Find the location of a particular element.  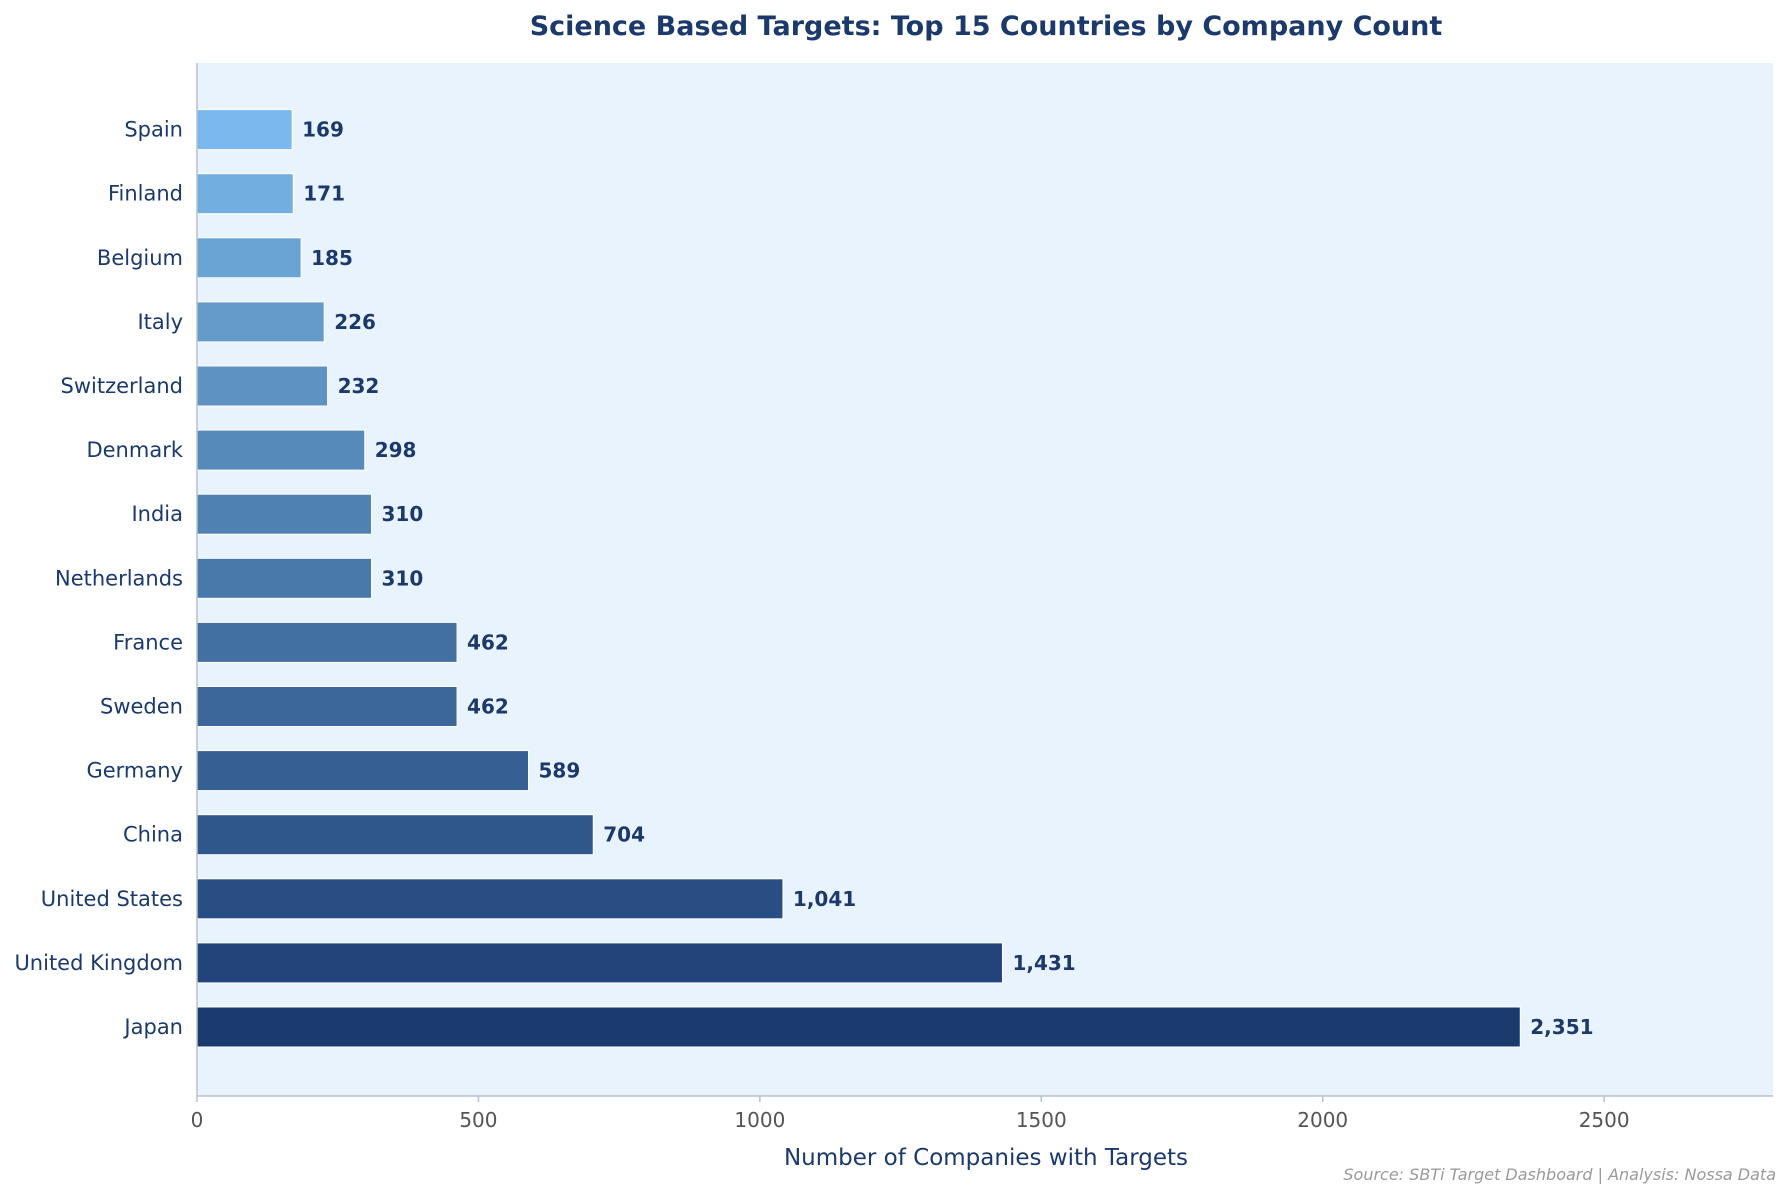

bar-spain is located at coordinates (244, 130).